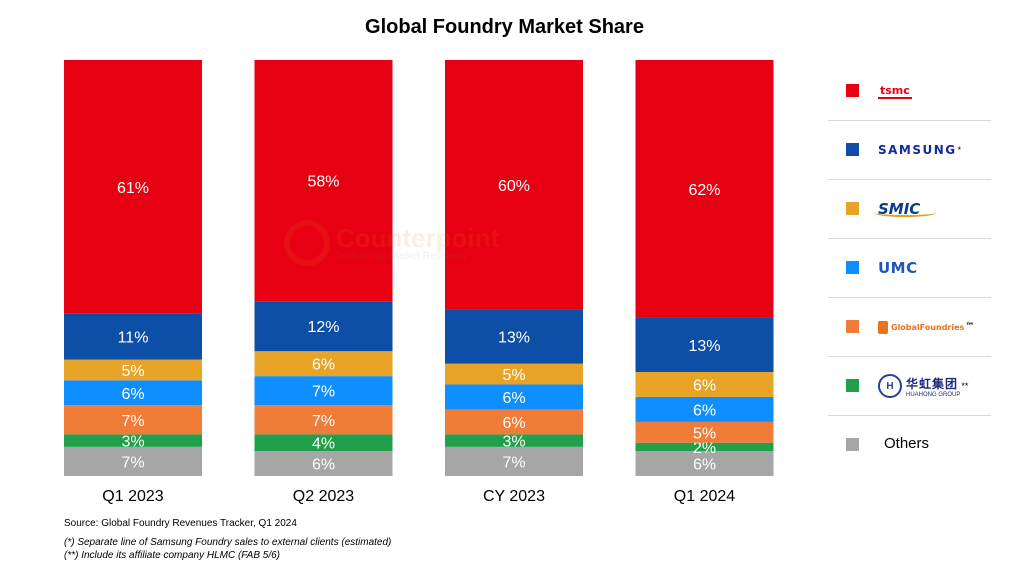  What do you see at coordinates (852, 385) in the screenshot?
I see `legend-swatch-huahong` at bounding box center [852, 385].